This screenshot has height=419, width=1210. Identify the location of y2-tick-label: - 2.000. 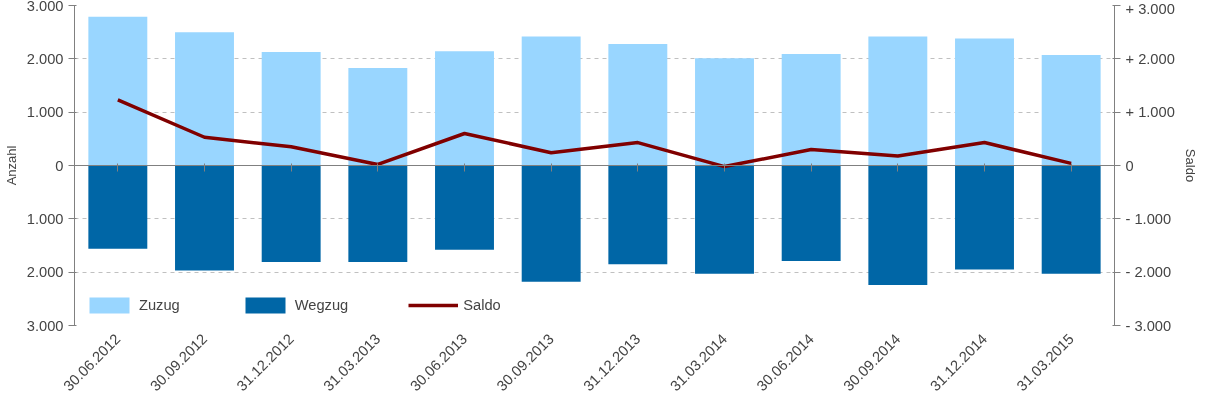
(1148, 272).